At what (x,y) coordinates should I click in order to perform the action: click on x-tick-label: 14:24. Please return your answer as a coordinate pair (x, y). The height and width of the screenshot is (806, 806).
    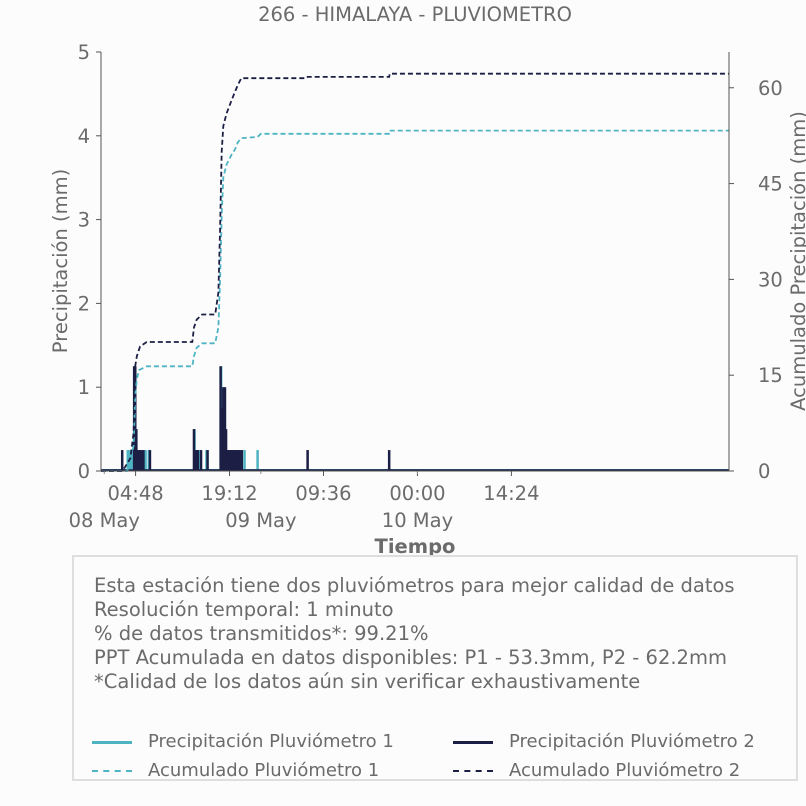
    Looking at the image, I should click on (511, 493).